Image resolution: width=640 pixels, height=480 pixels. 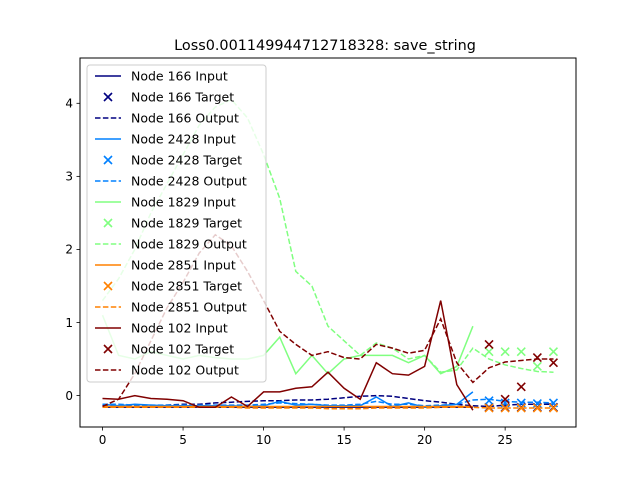 What do you see at coordinates (183, 139) in the screenshot?
I see `legend-label-node-2428-input: Node 2428 Input` at bounding box center [183, 139].